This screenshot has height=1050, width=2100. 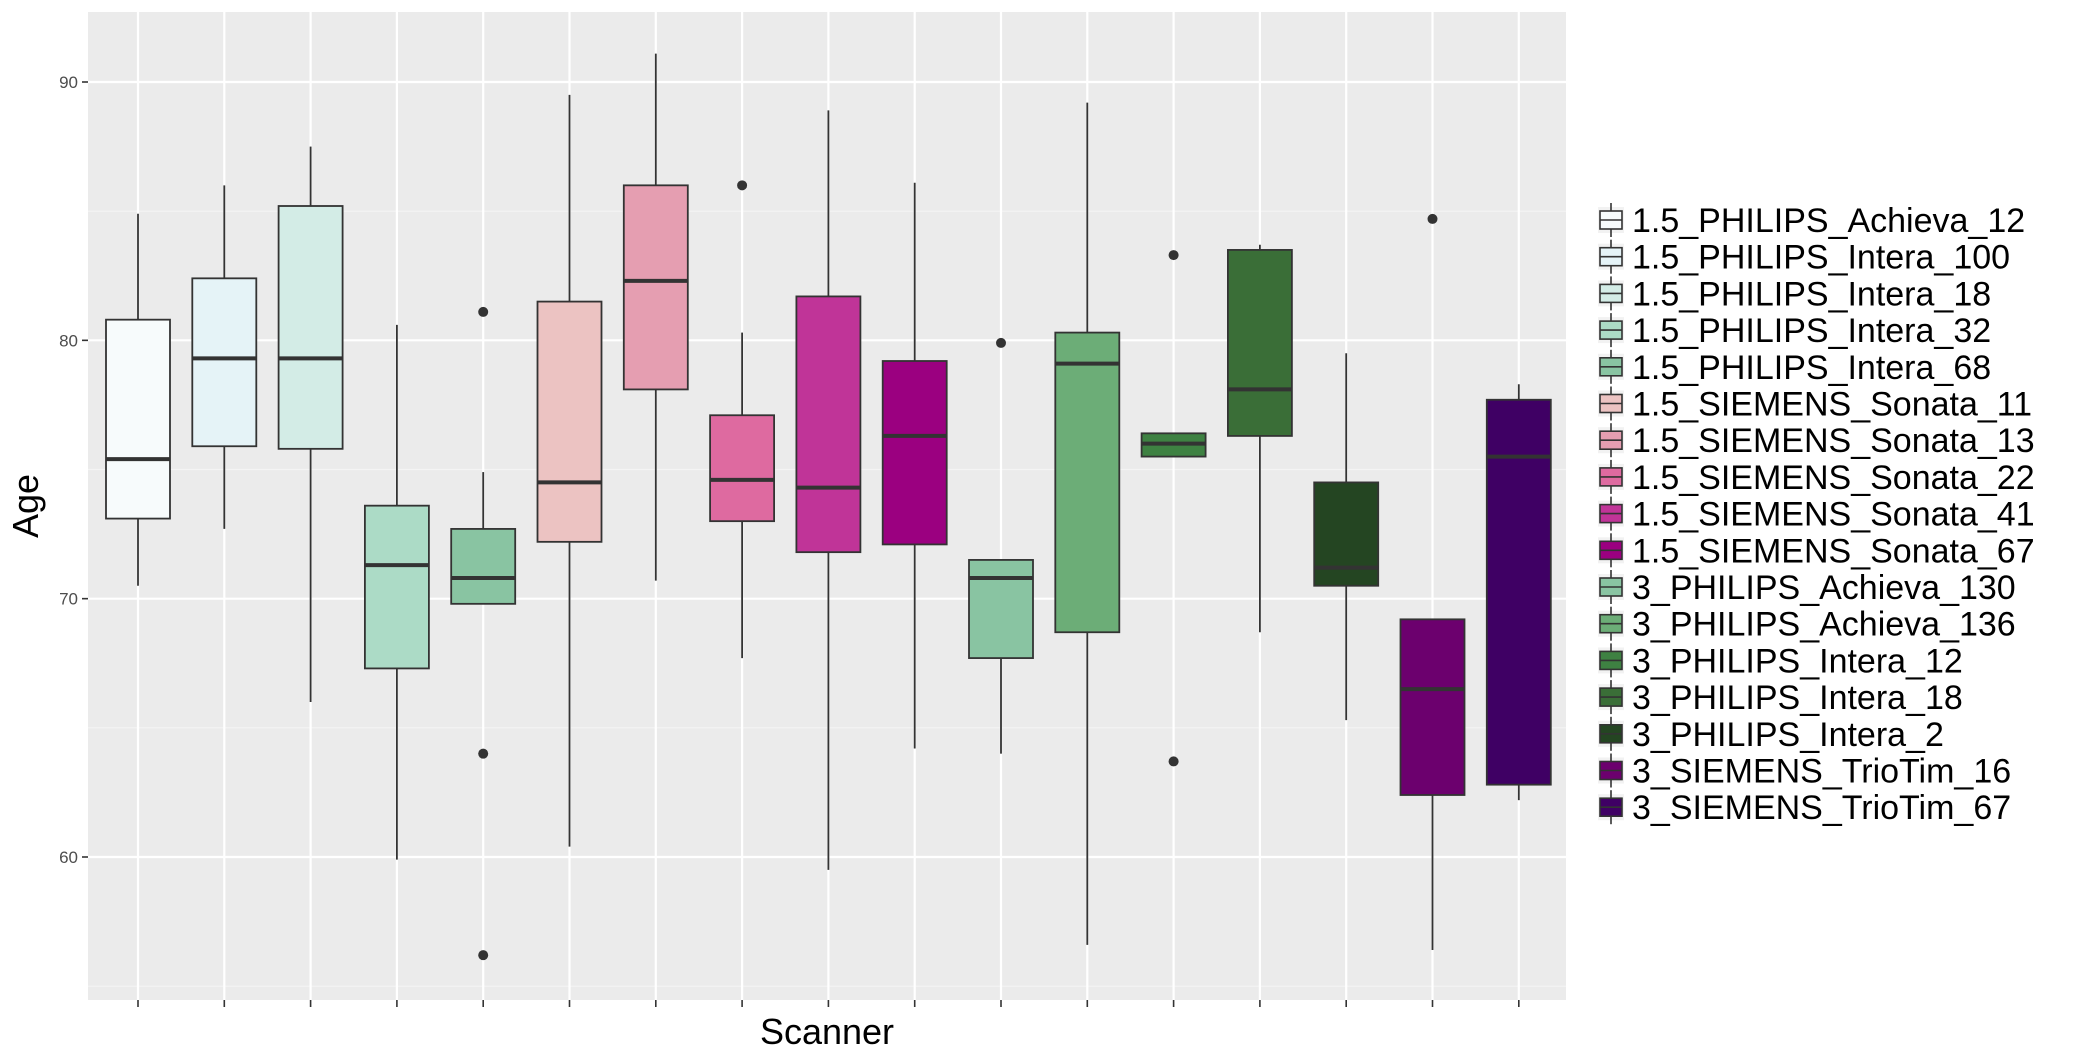 What do you see at coordinates (68, 599) in the screenshot?
I see `y-tick-label: 70` at bounding box center [68, 599].